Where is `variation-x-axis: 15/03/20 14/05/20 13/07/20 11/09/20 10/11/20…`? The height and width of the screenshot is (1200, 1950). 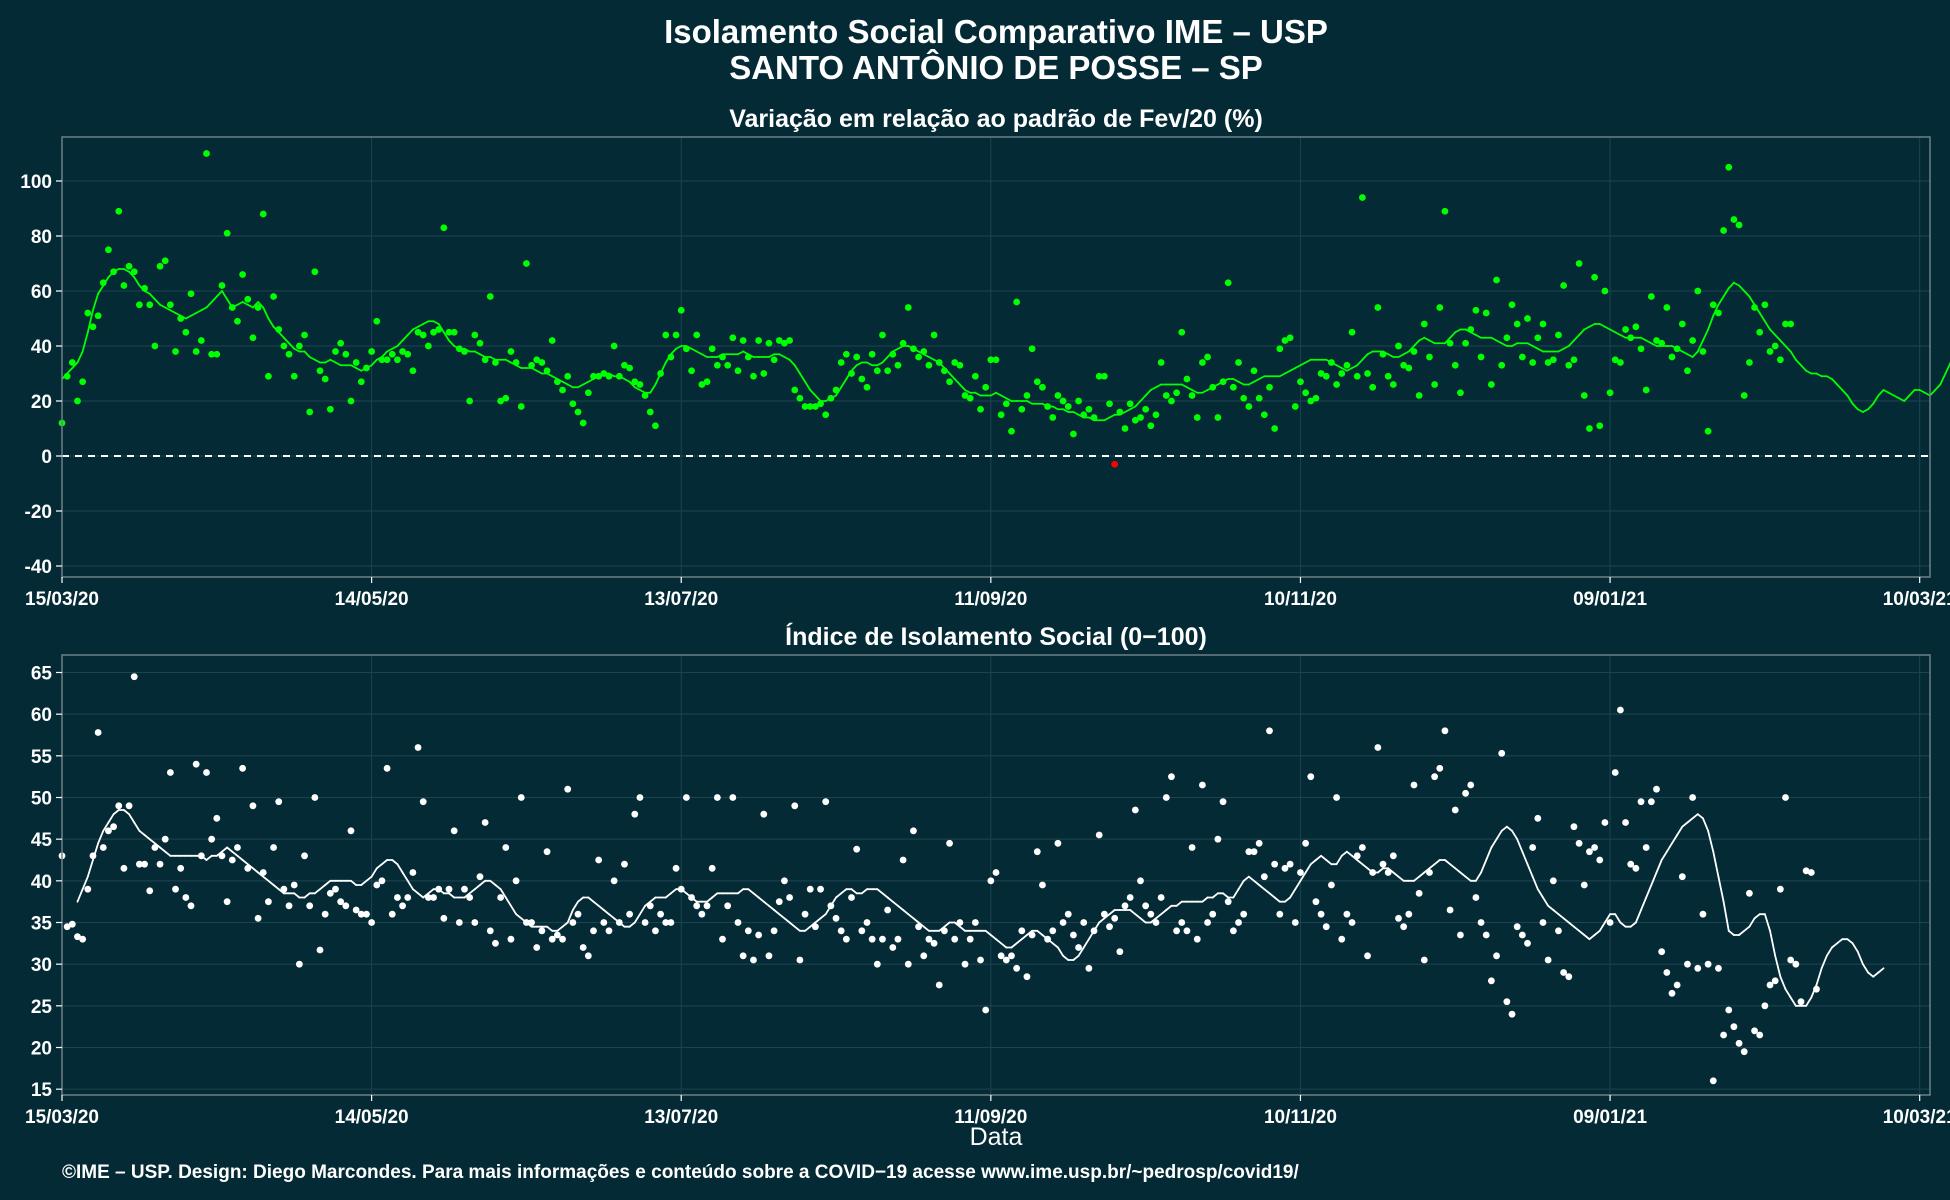 variation-x-axis: 15/03/20 14/05/20 13/07/20 11/09/20 10/11/20… is located at coordinates (987, 593).